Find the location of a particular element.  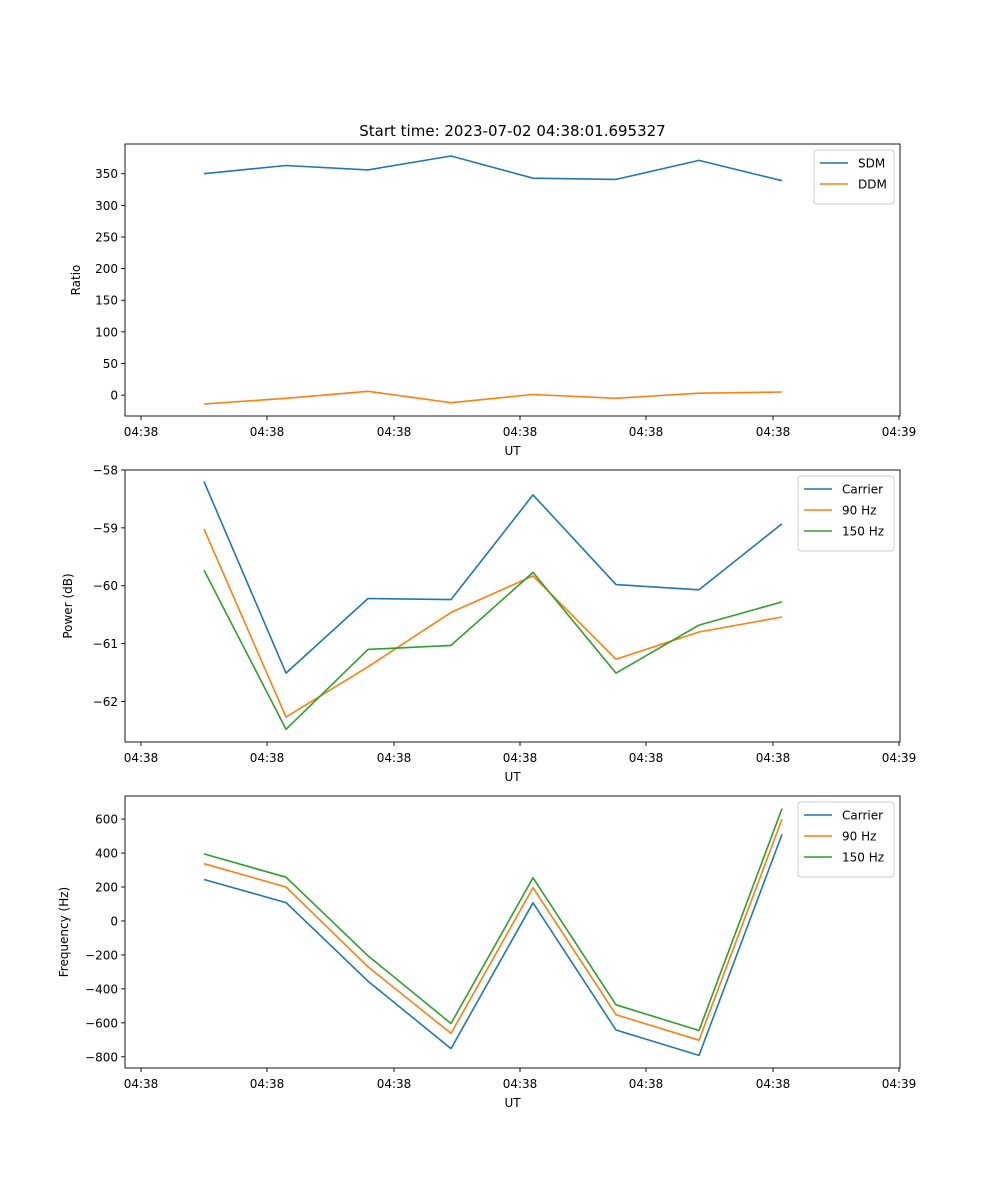

y-axis-label: Power (dB) is located at coordinates (68, 605).